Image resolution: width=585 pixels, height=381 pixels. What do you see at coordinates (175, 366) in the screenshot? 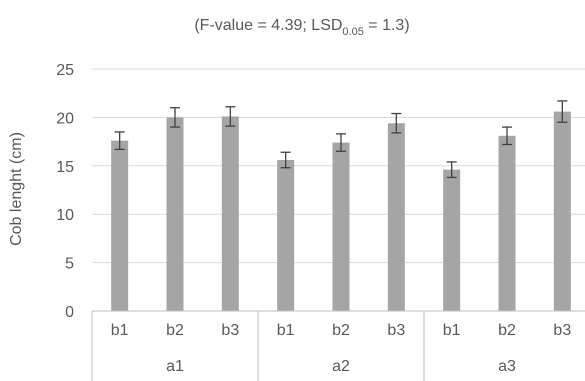
I see `x-group-label: a1` at bounding box center [175, 366].